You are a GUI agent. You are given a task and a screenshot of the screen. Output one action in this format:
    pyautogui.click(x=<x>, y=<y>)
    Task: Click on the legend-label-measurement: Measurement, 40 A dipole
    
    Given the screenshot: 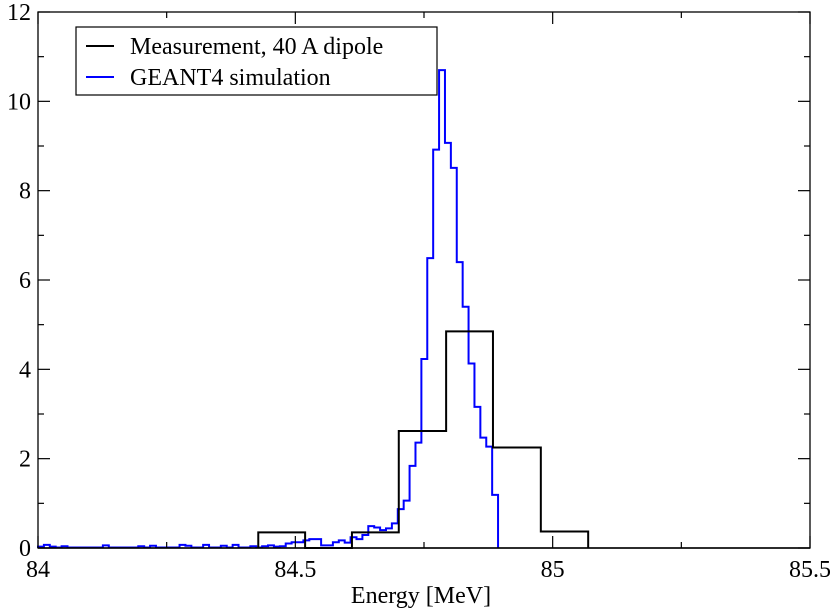 What is the action you would take?
    pyautogui.click(x=256, y=47)
    